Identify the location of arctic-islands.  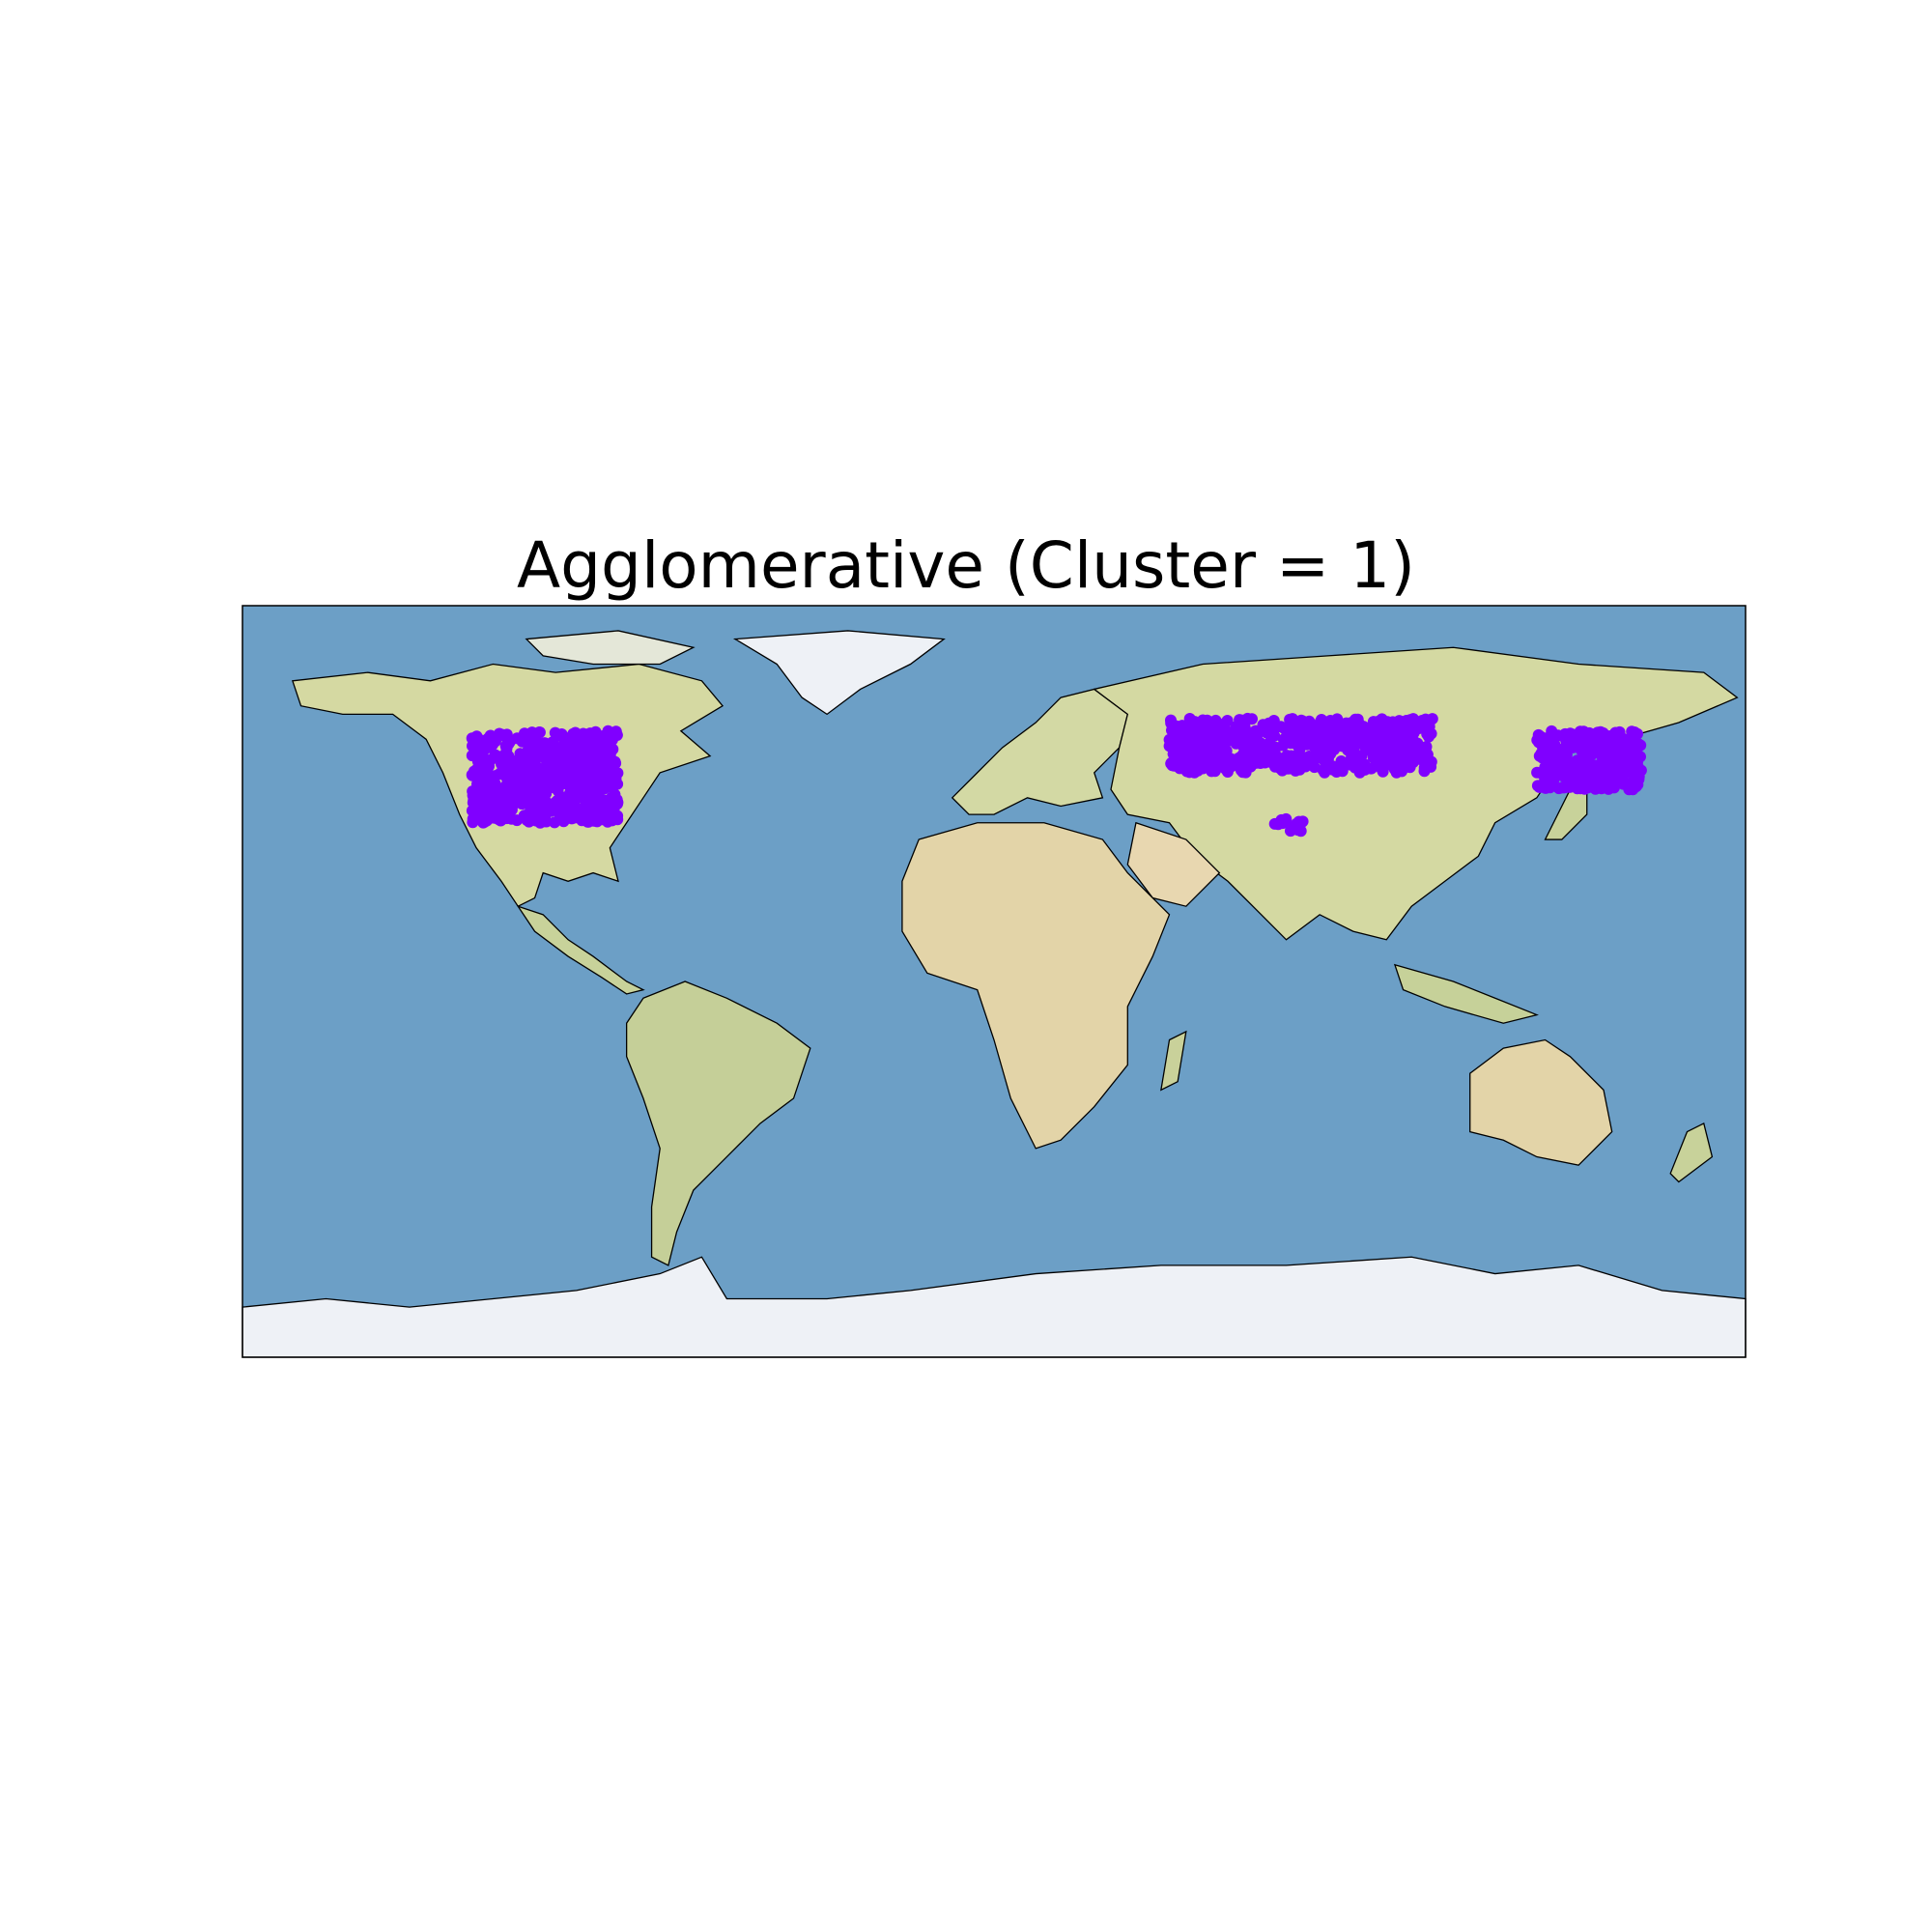
(610, 648).